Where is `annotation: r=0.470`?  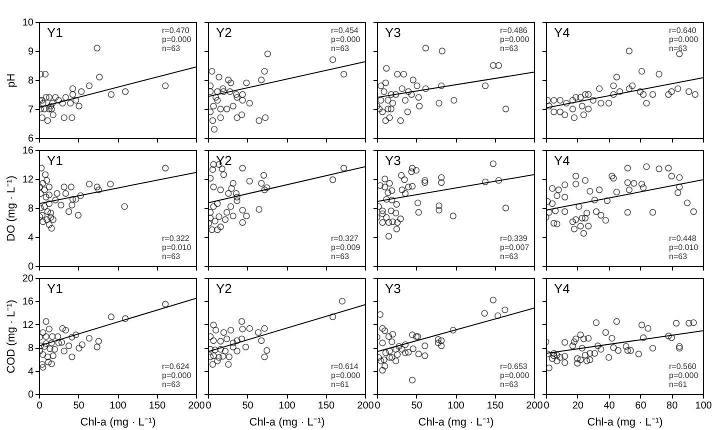
annotation: r=0.470 is located at coordinates (176, 30).